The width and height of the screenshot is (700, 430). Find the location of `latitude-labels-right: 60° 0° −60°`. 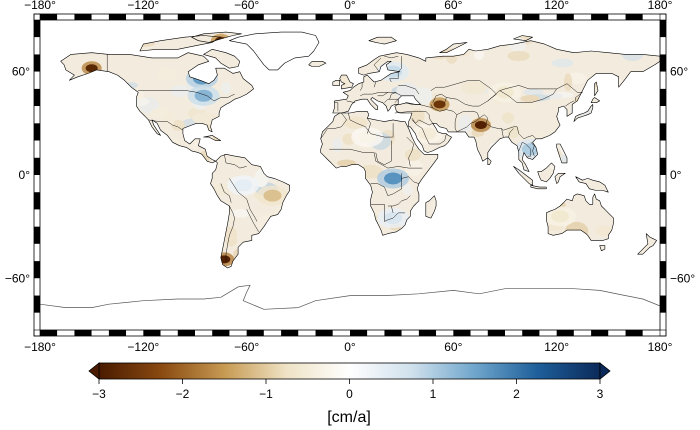

latitude-labels-right: 60° 0° −60° is located at coordinates (682, 175).